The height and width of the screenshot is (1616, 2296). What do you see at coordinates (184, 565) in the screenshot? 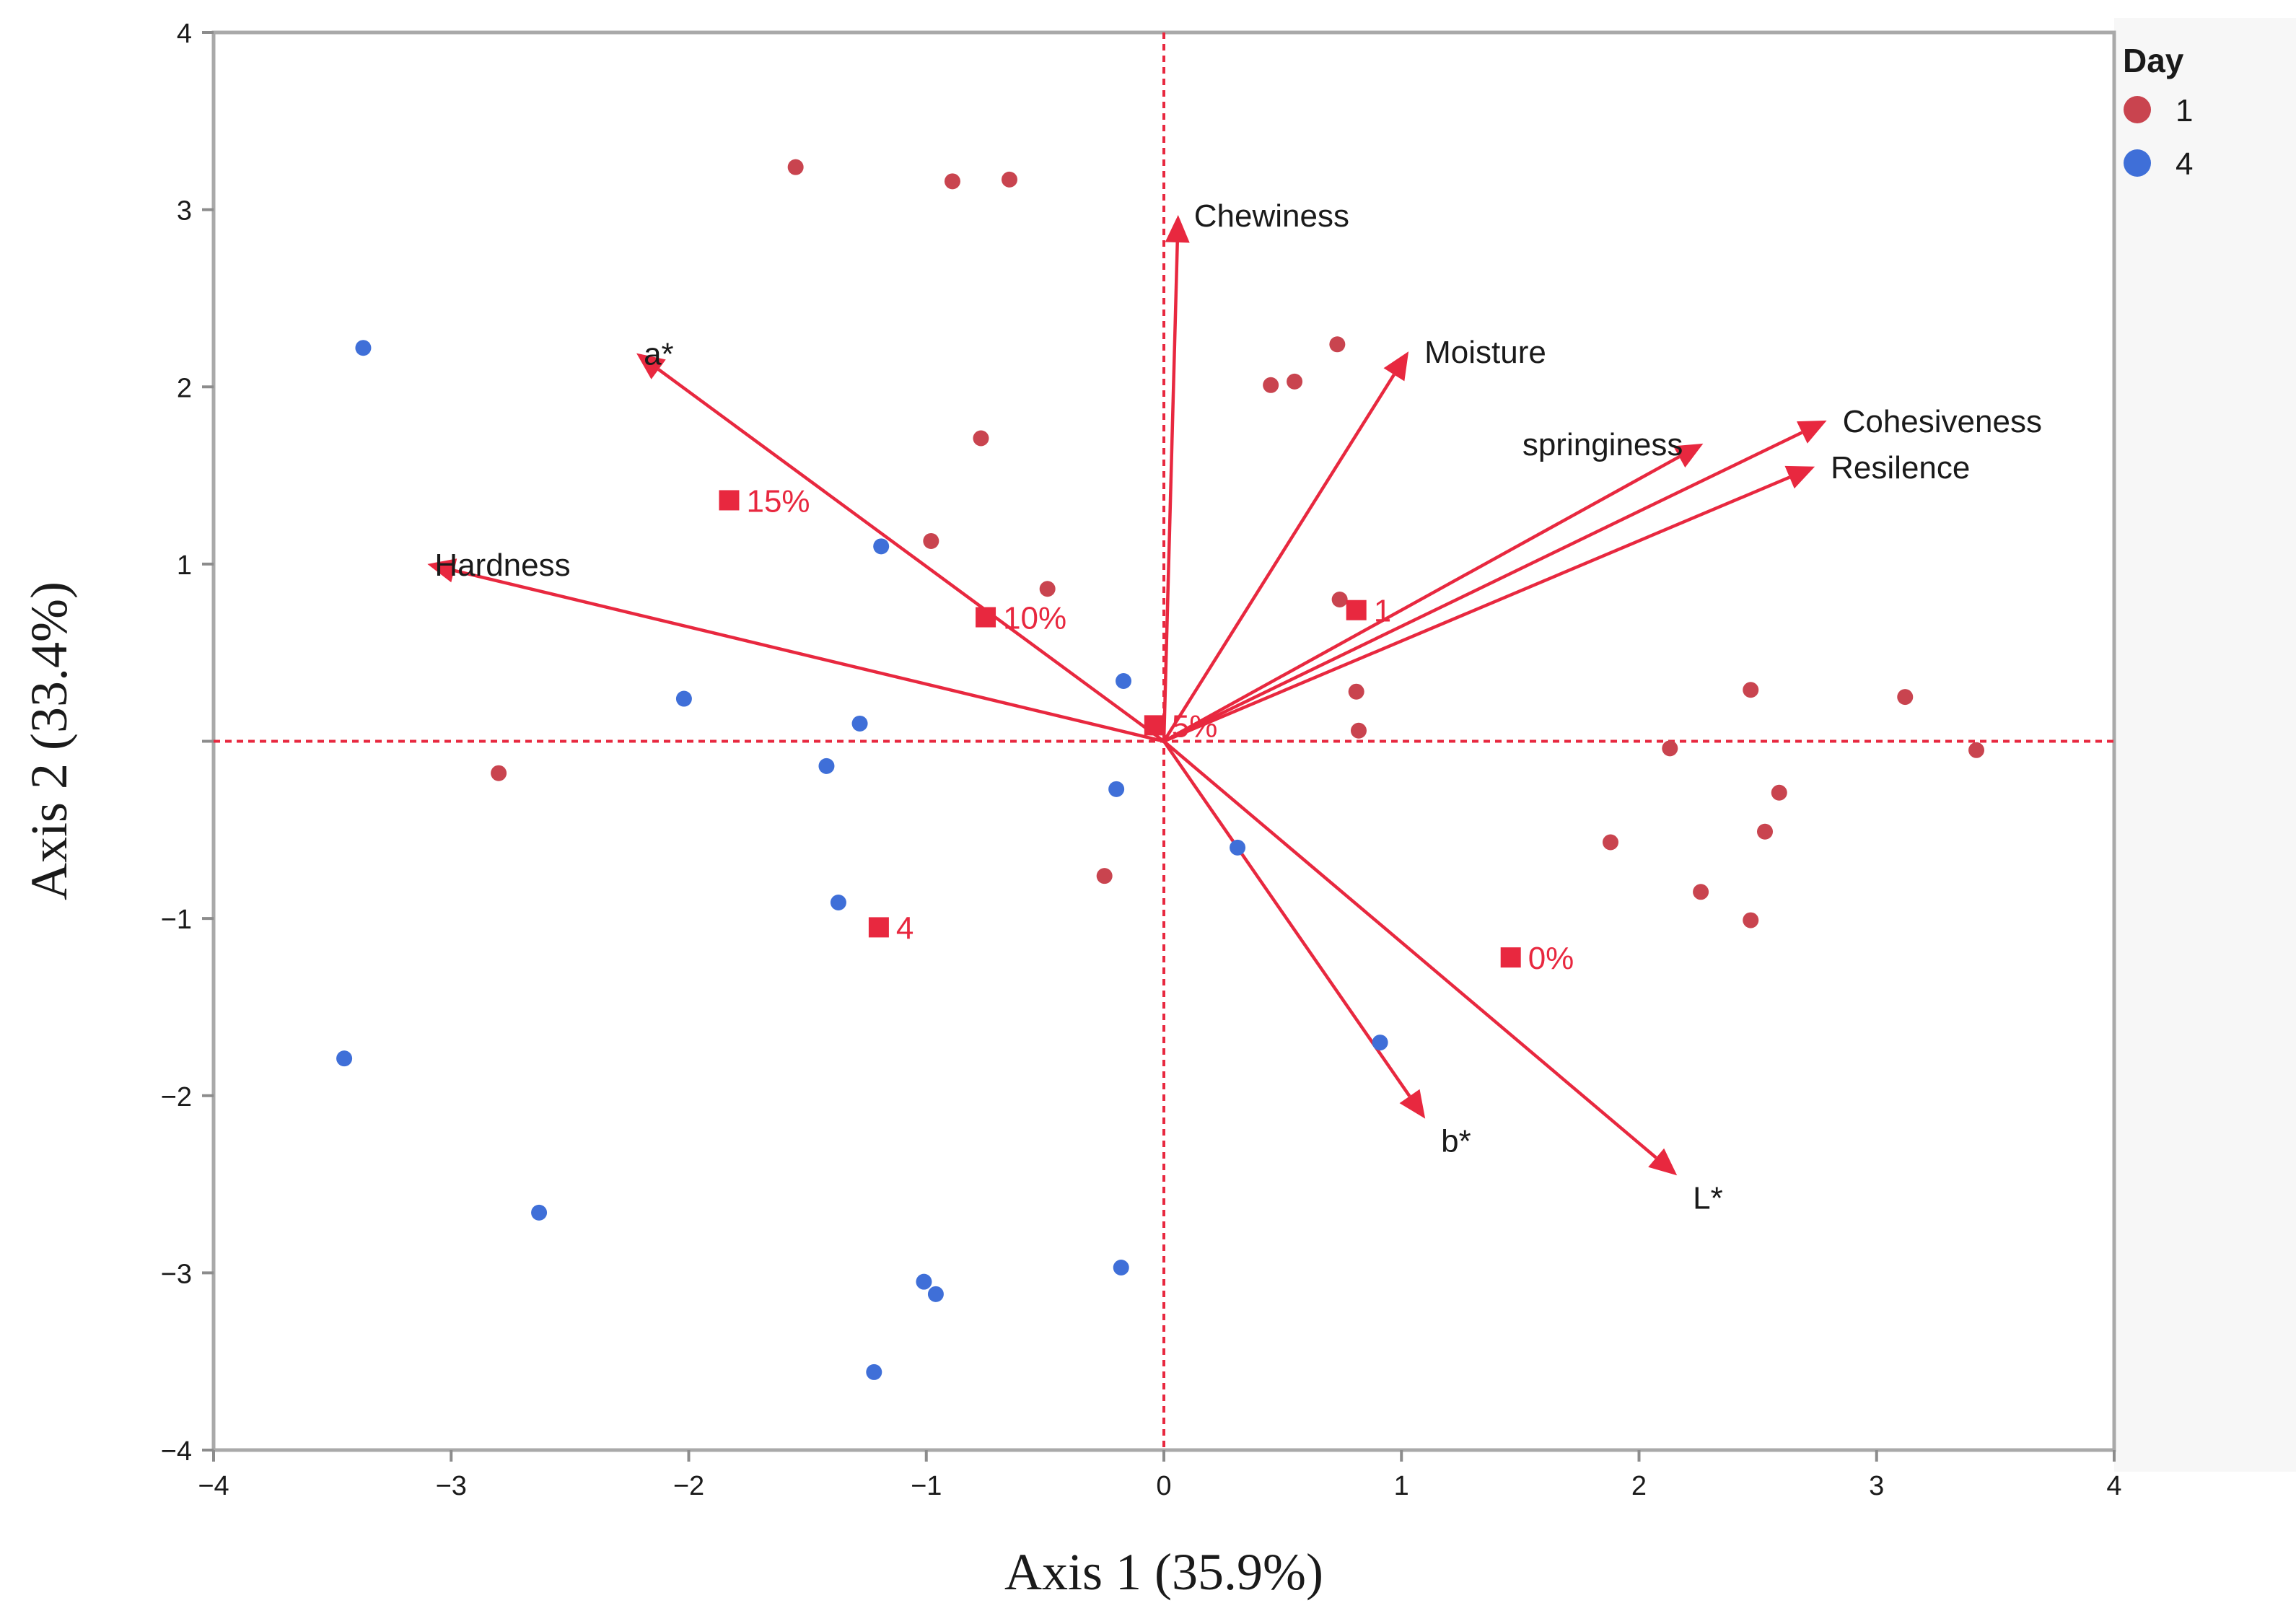
I see `y-tick-label: 1` at bounding box center [184, 565].